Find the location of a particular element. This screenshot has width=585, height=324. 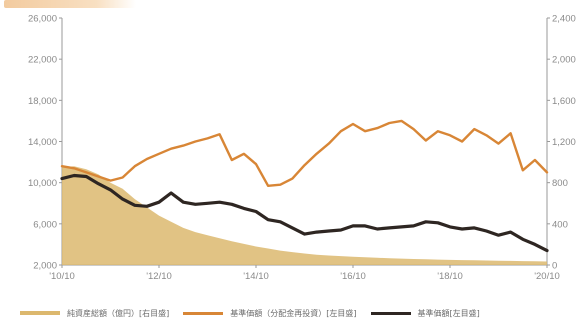

legend-item-net-assets: 純資産総額（億円）[右目盛] is located at coordinates (94, 313).